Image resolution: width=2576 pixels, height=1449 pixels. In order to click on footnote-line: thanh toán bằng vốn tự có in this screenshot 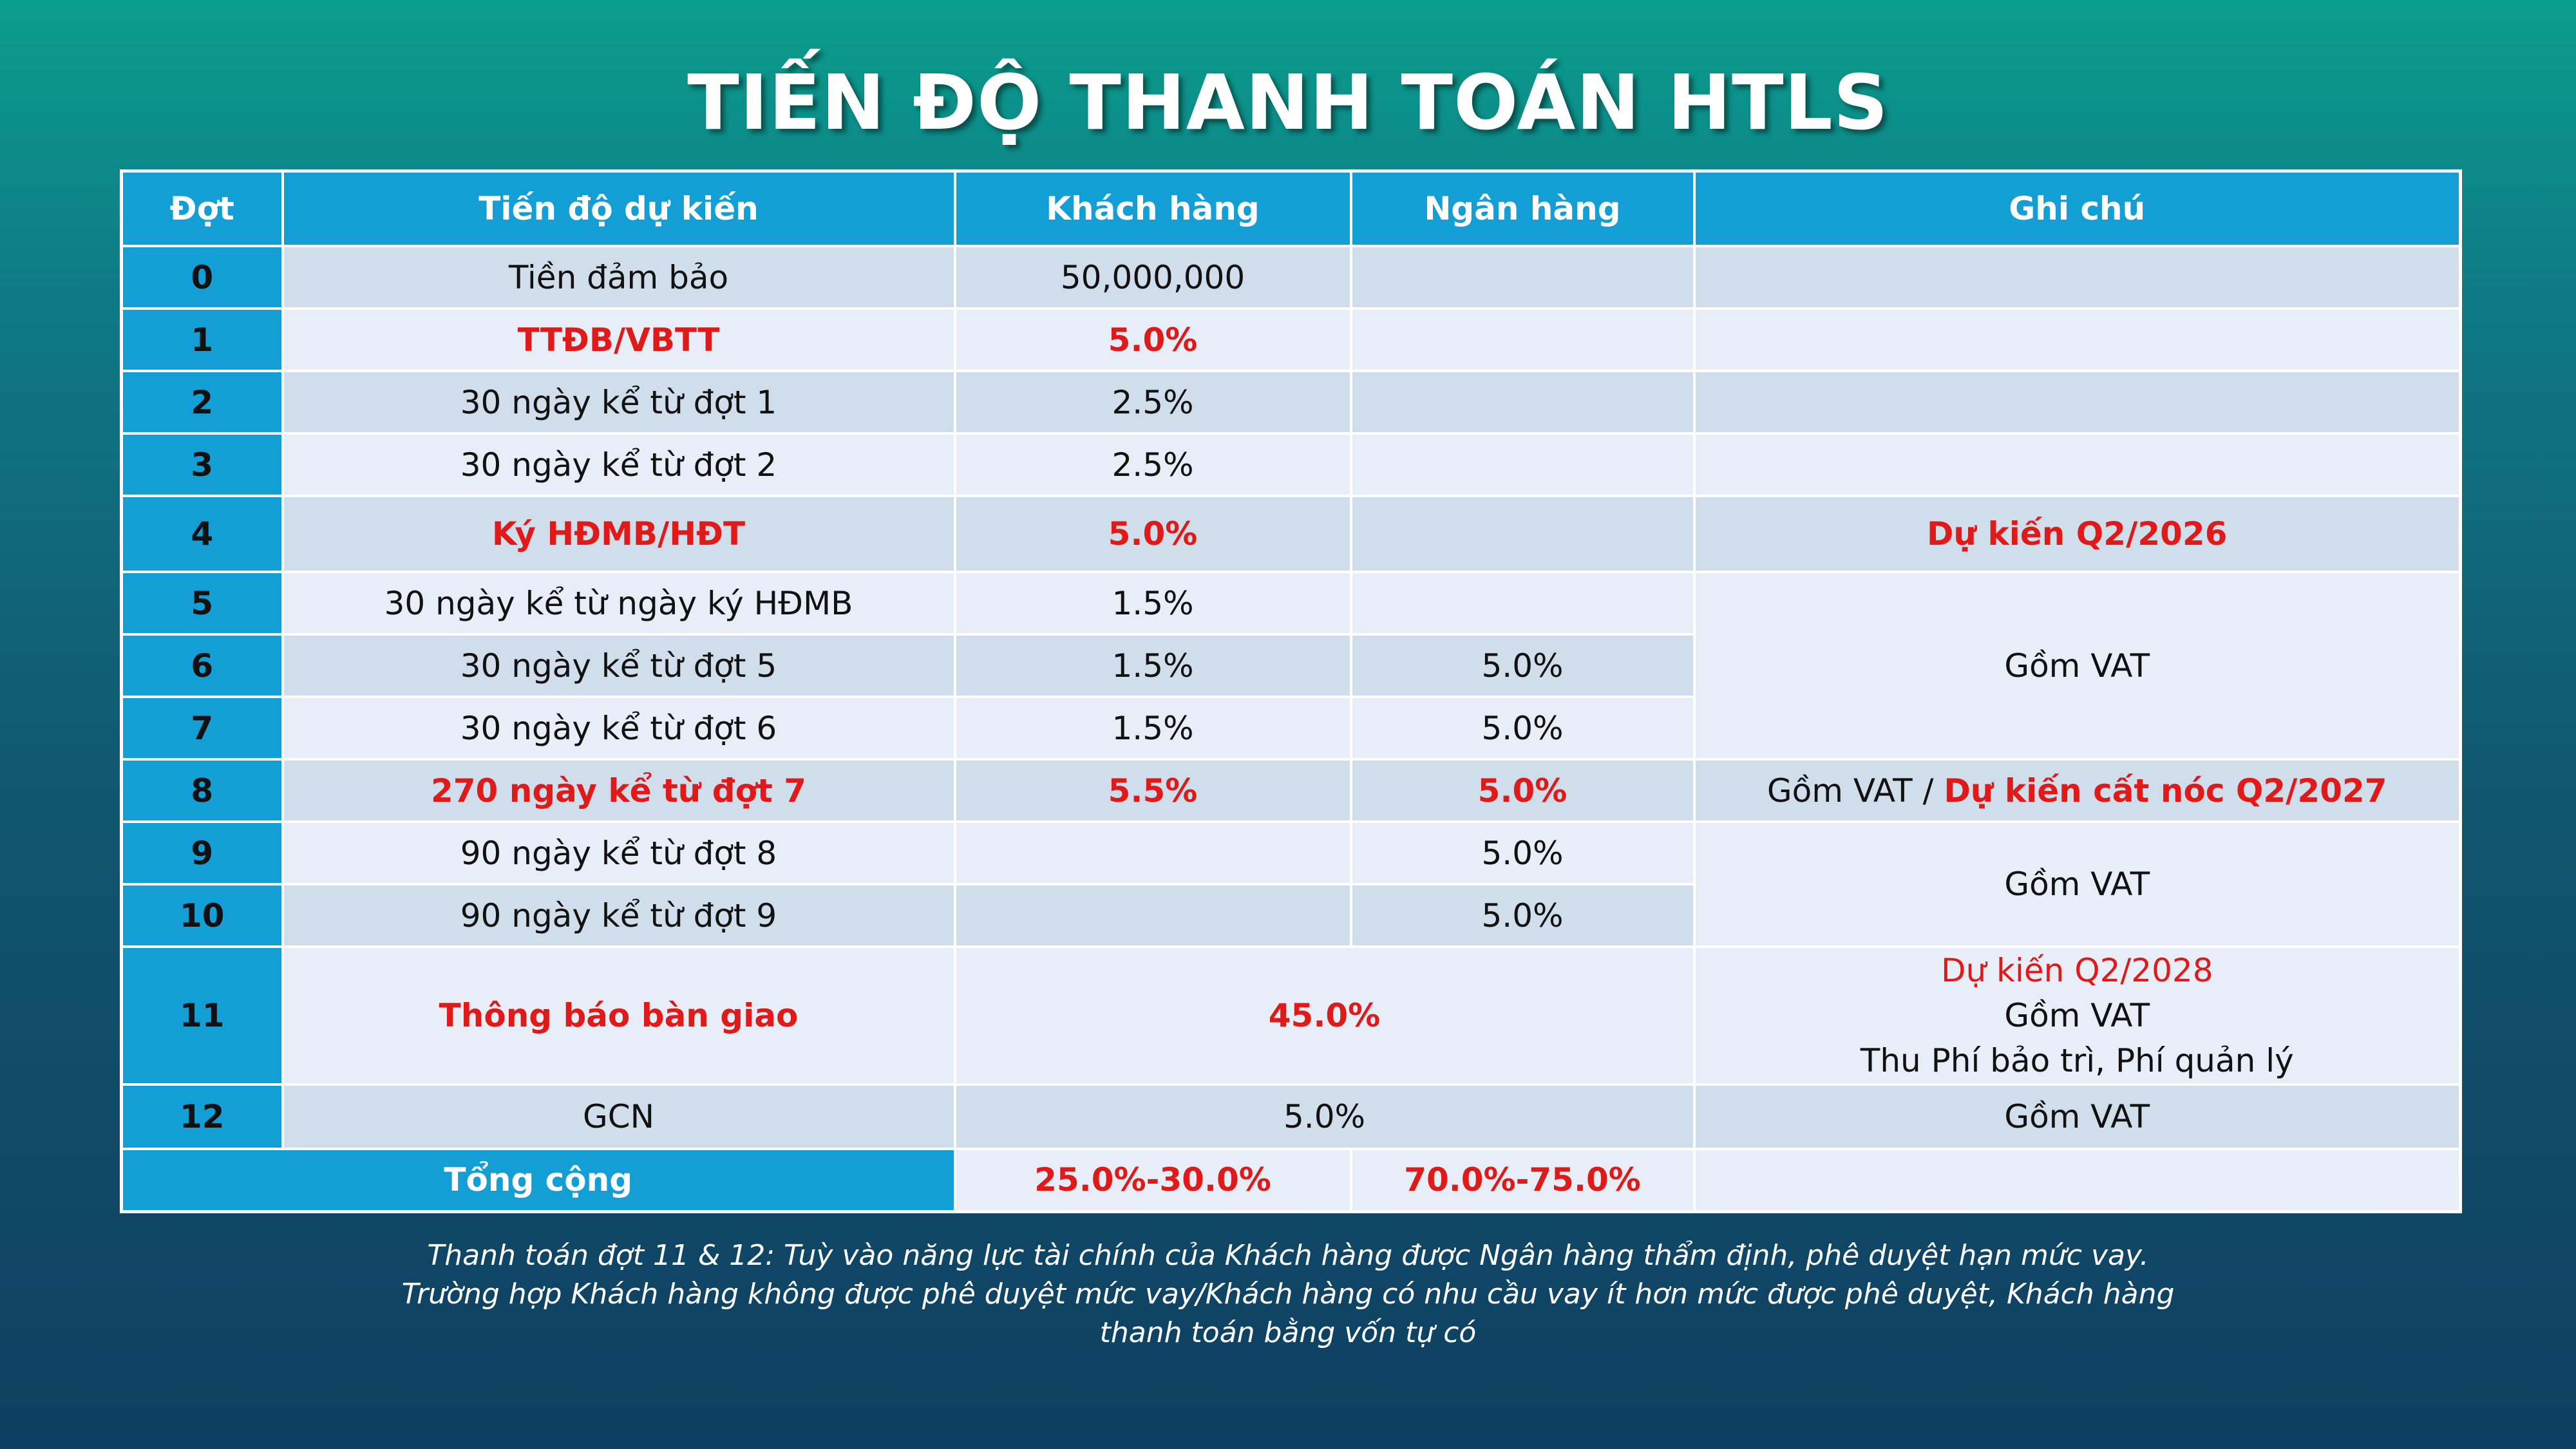, I will do `click(1288, 1333)`.